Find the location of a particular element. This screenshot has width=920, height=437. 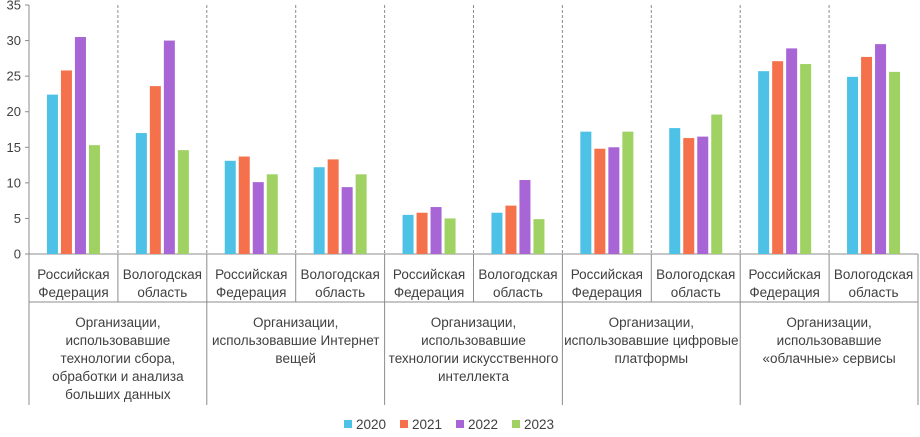

y-tick-label: 15 is located at coordinates (14, 147).